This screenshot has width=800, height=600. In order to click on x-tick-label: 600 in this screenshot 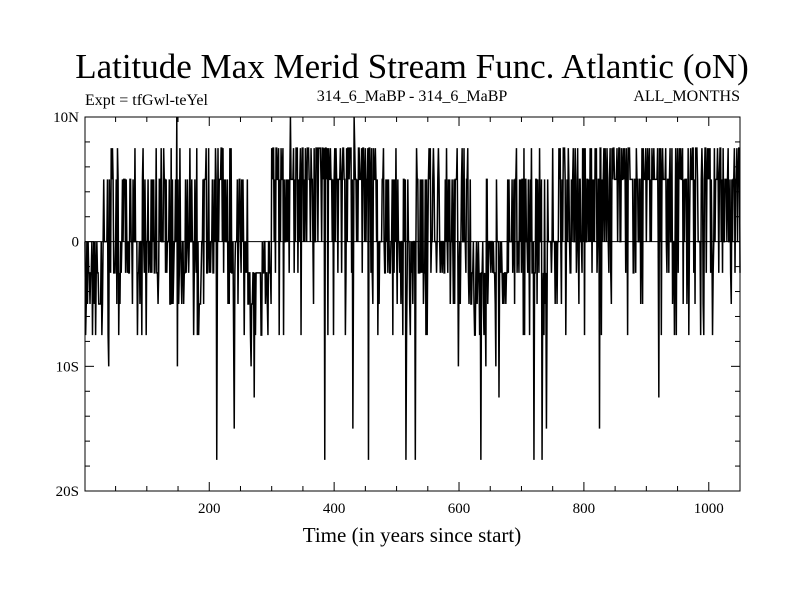, I will do `click(459, 509)`.